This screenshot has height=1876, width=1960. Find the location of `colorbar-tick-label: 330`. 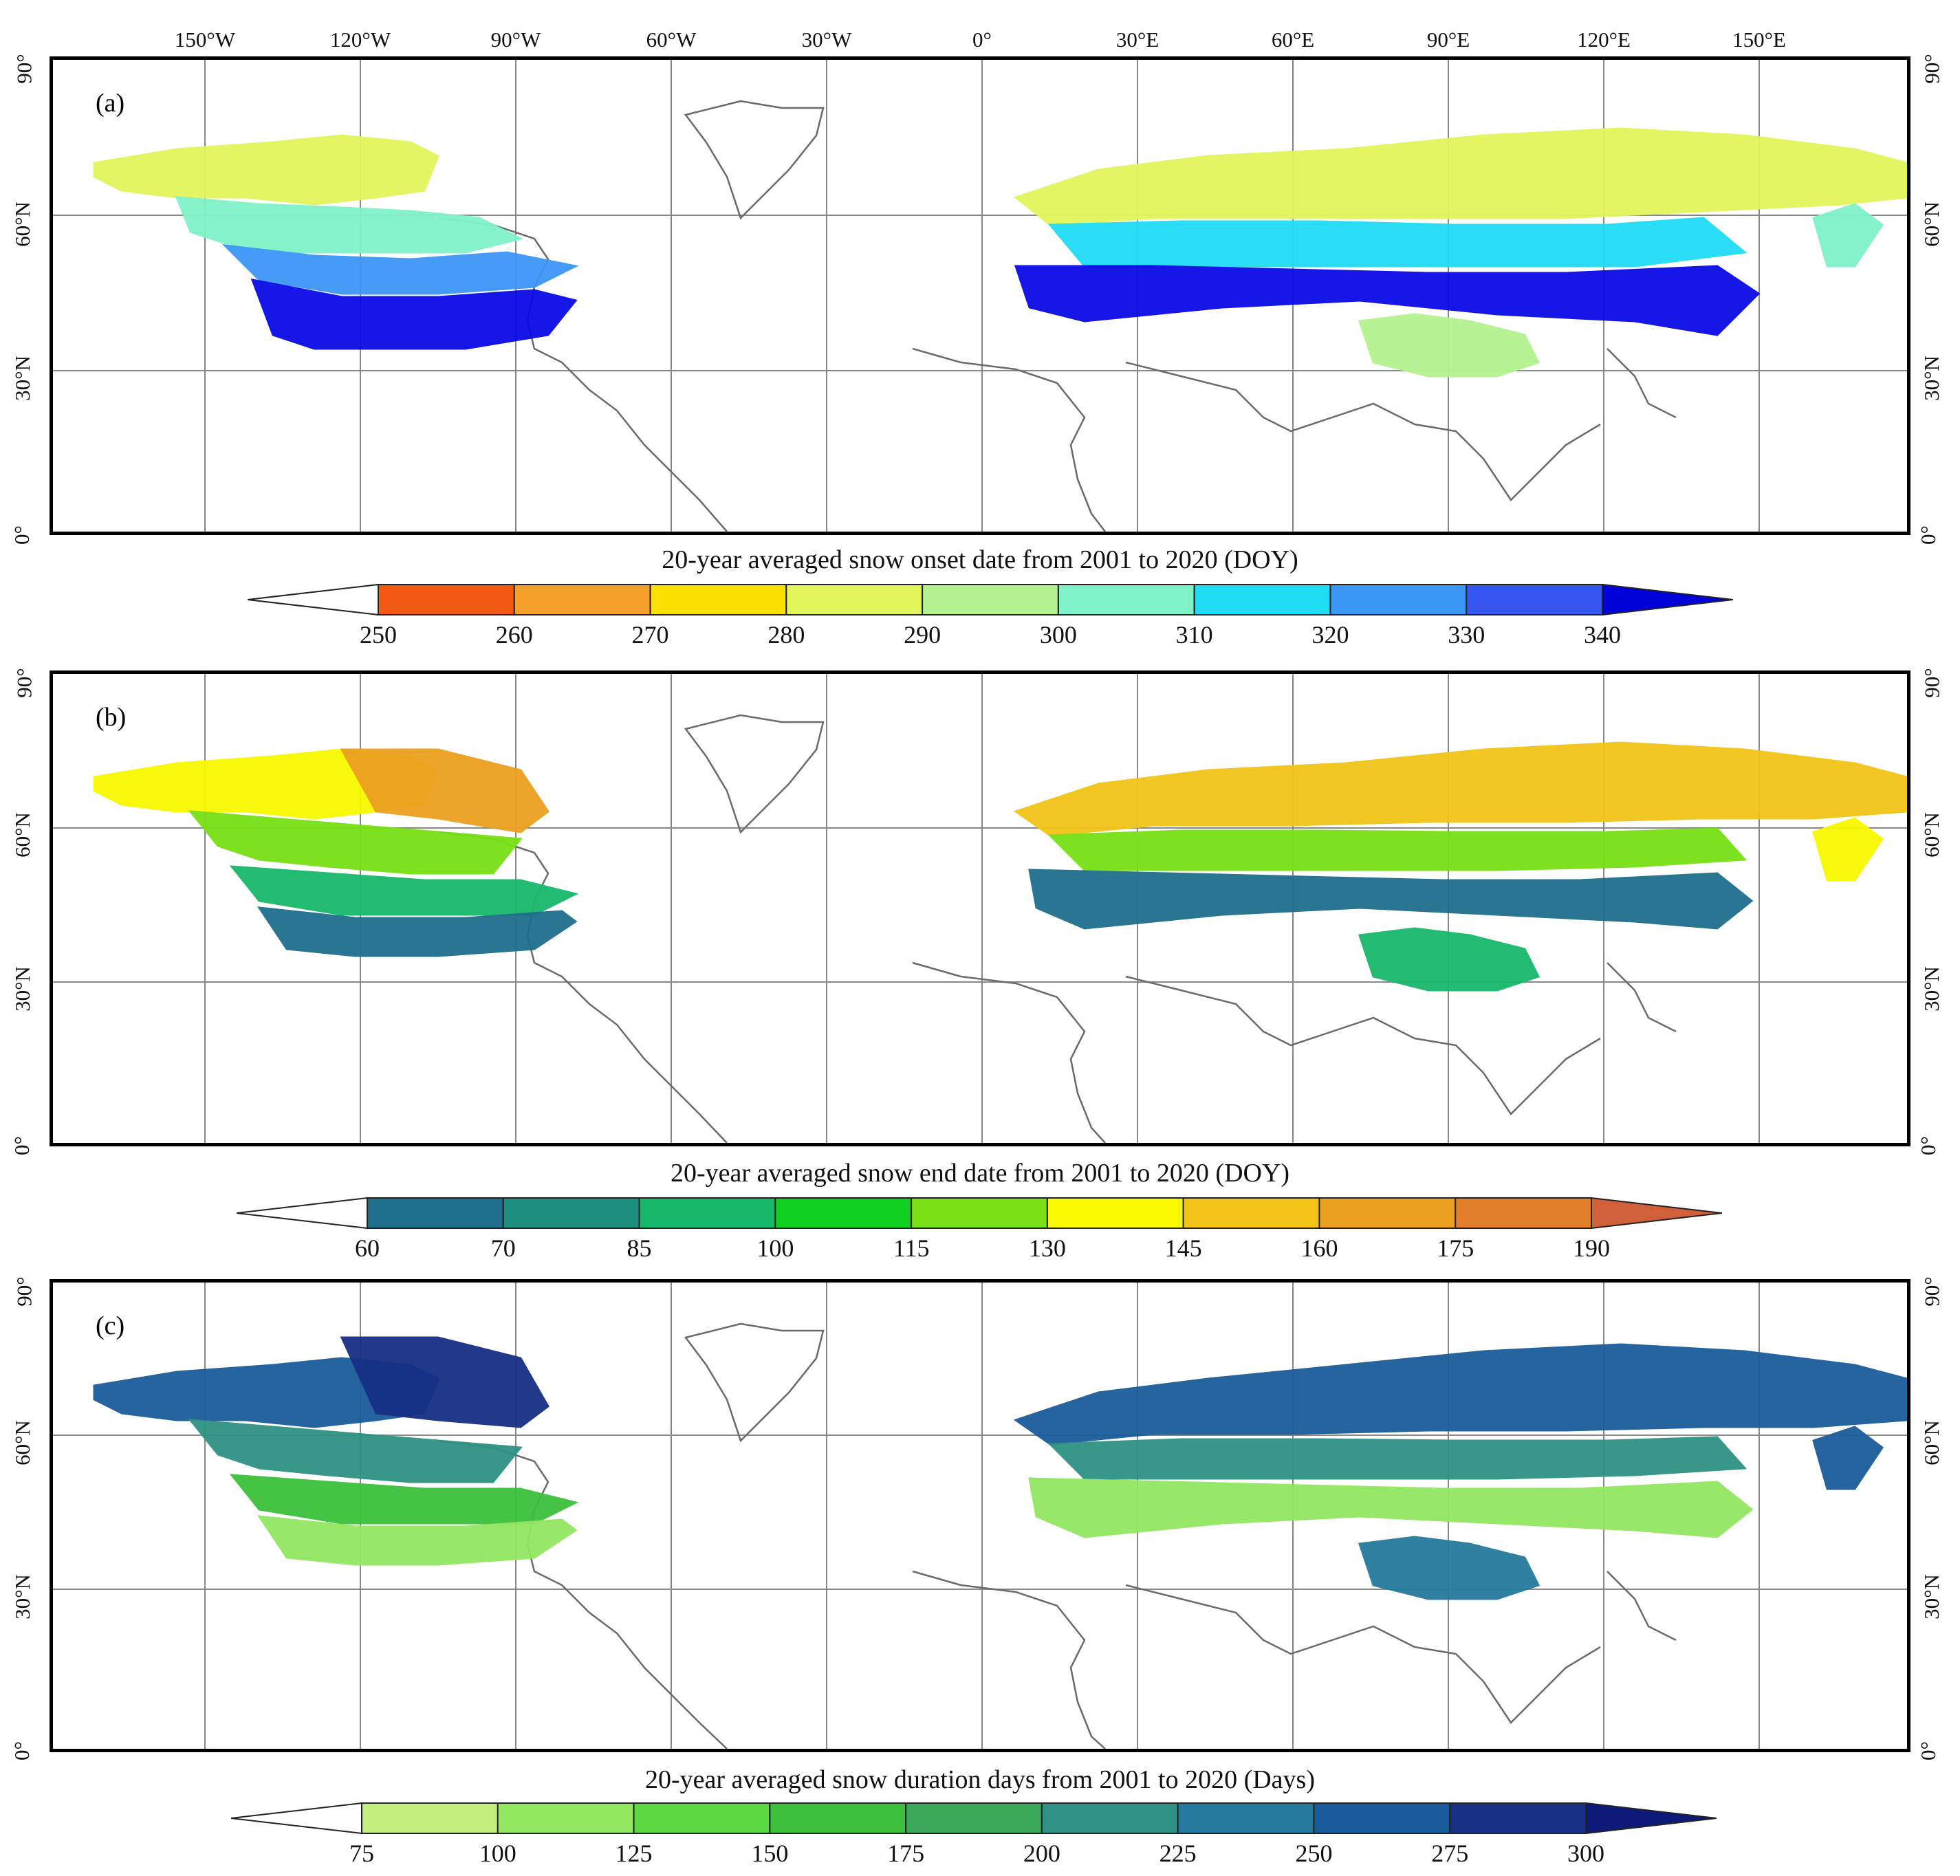

colorbar-tick-label: 330 is located at coordinates (1466, 634).